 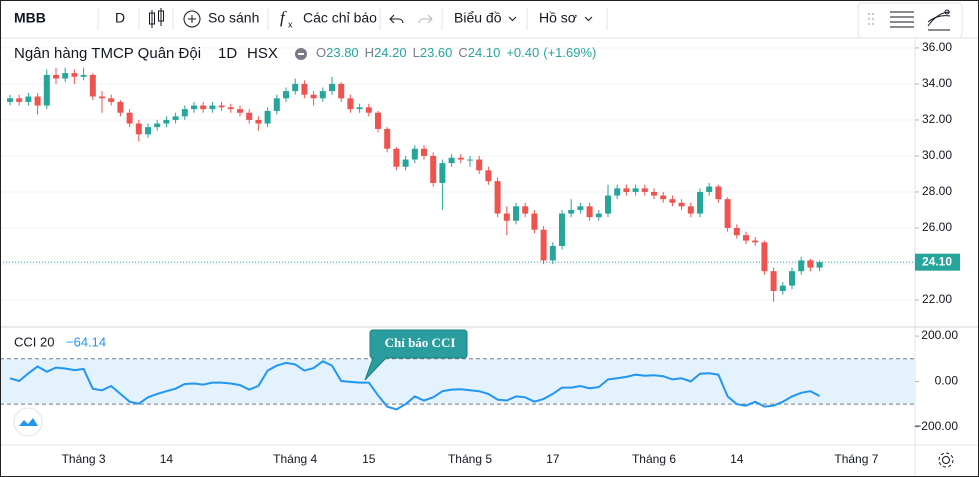 What do you see at coordinates (227, 53) in the screenshot?
I see `interval-label: 1D` at bounding box center [227, 53].